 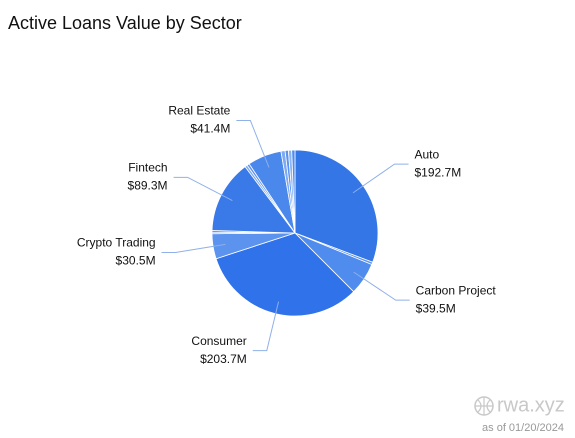 What do you see at coordinates (136, 261) in the screenshot?
I see `slice-value-label: $30.5M` at bounding box center [136, 261].